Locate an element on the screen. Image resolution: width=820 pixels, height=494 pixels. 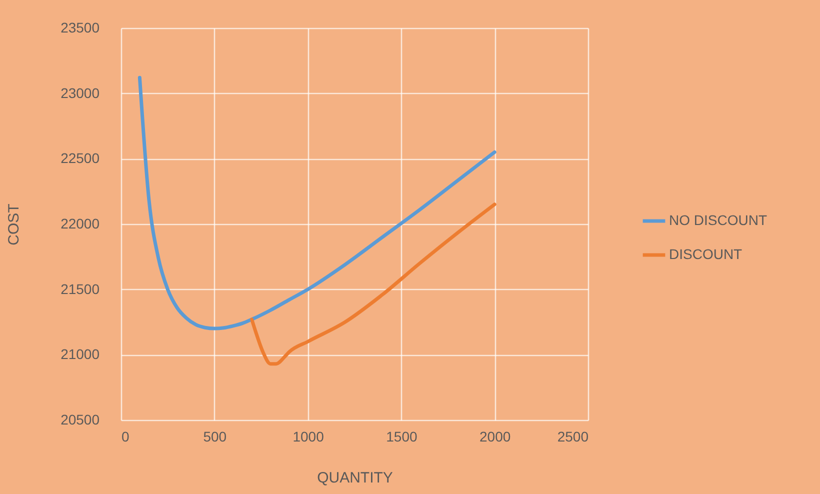
y-tick-label: 22000 is located at coordinates (80, 224).